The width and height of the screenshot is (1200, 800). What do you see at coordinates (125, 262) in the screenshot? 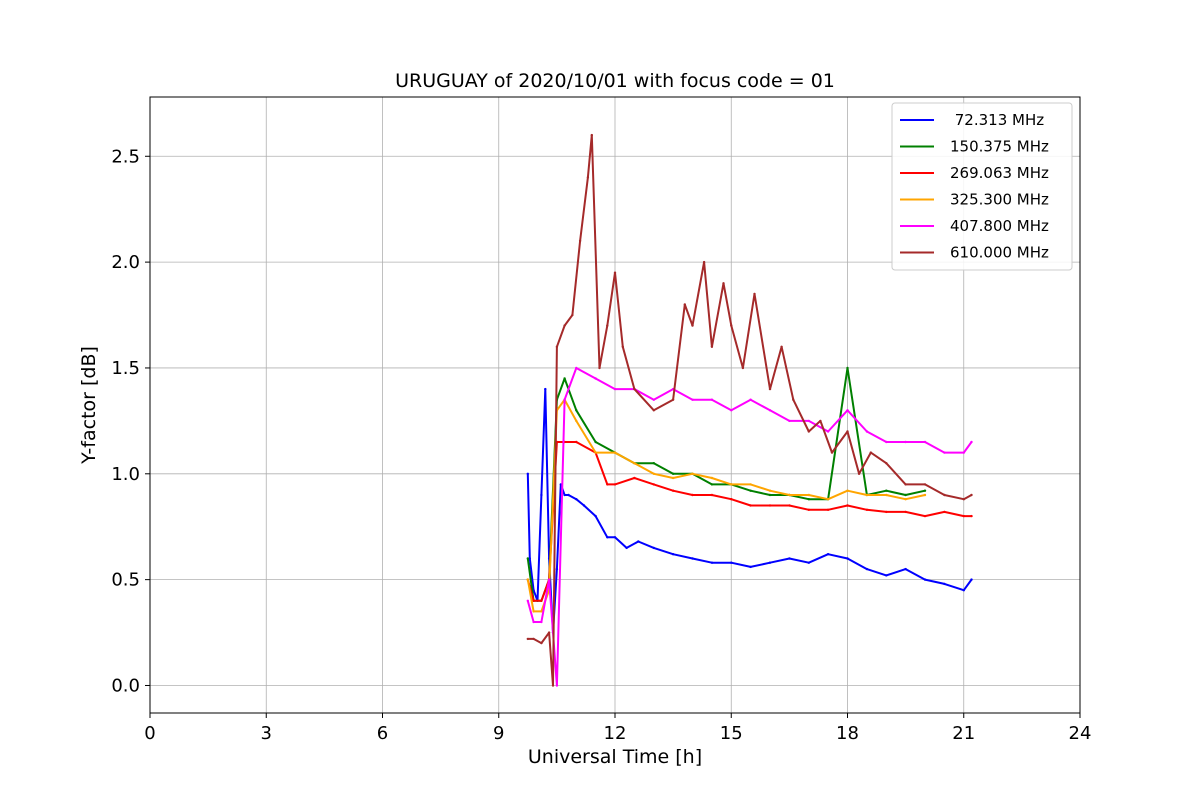
I see `y-tick-label: 2.0` at bounding box center [125, 262].